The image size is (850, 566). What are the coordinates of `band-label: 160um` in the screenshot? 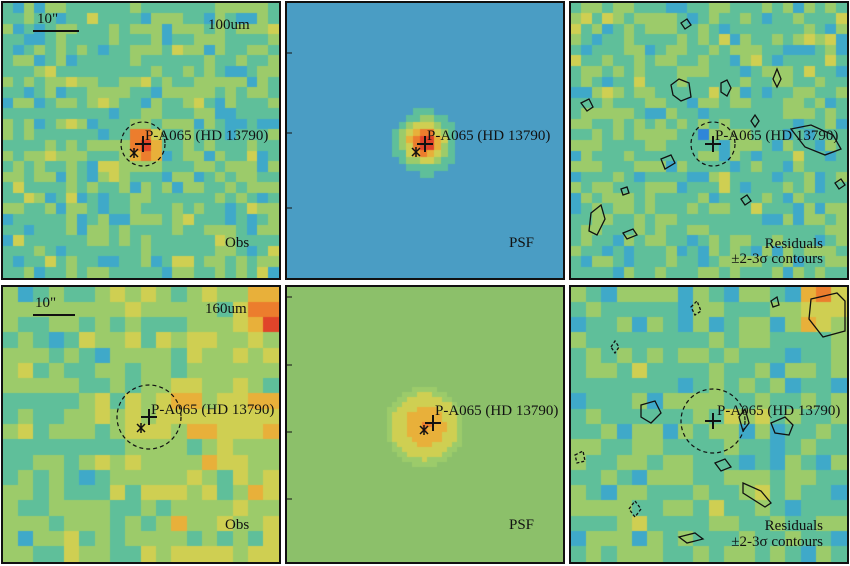 It's located at (226, 309).